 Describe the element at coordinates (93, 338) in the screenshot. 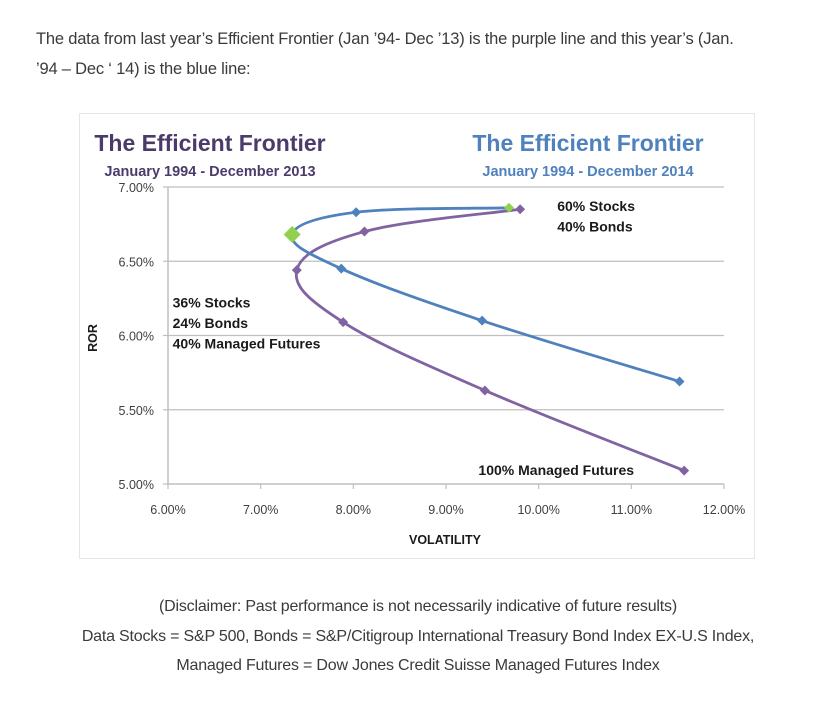

I see `y-axis-label: ROR` at that location.